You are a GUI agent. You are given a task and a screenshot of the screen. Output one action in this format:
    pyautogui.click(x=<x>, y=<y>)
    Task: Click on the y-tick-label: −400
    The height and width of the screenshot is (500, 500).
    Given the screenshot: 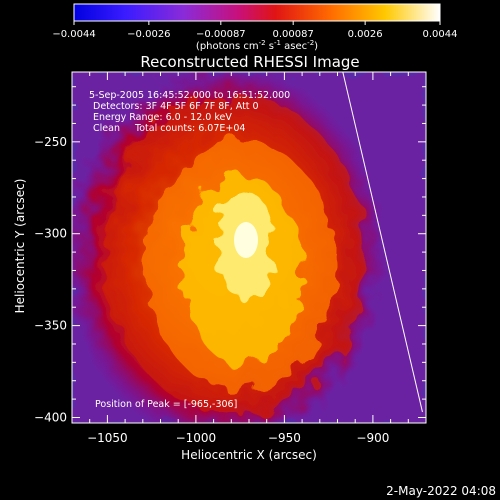 What is the action you would take?
    pyautogui.click(x=50, y=417)
    